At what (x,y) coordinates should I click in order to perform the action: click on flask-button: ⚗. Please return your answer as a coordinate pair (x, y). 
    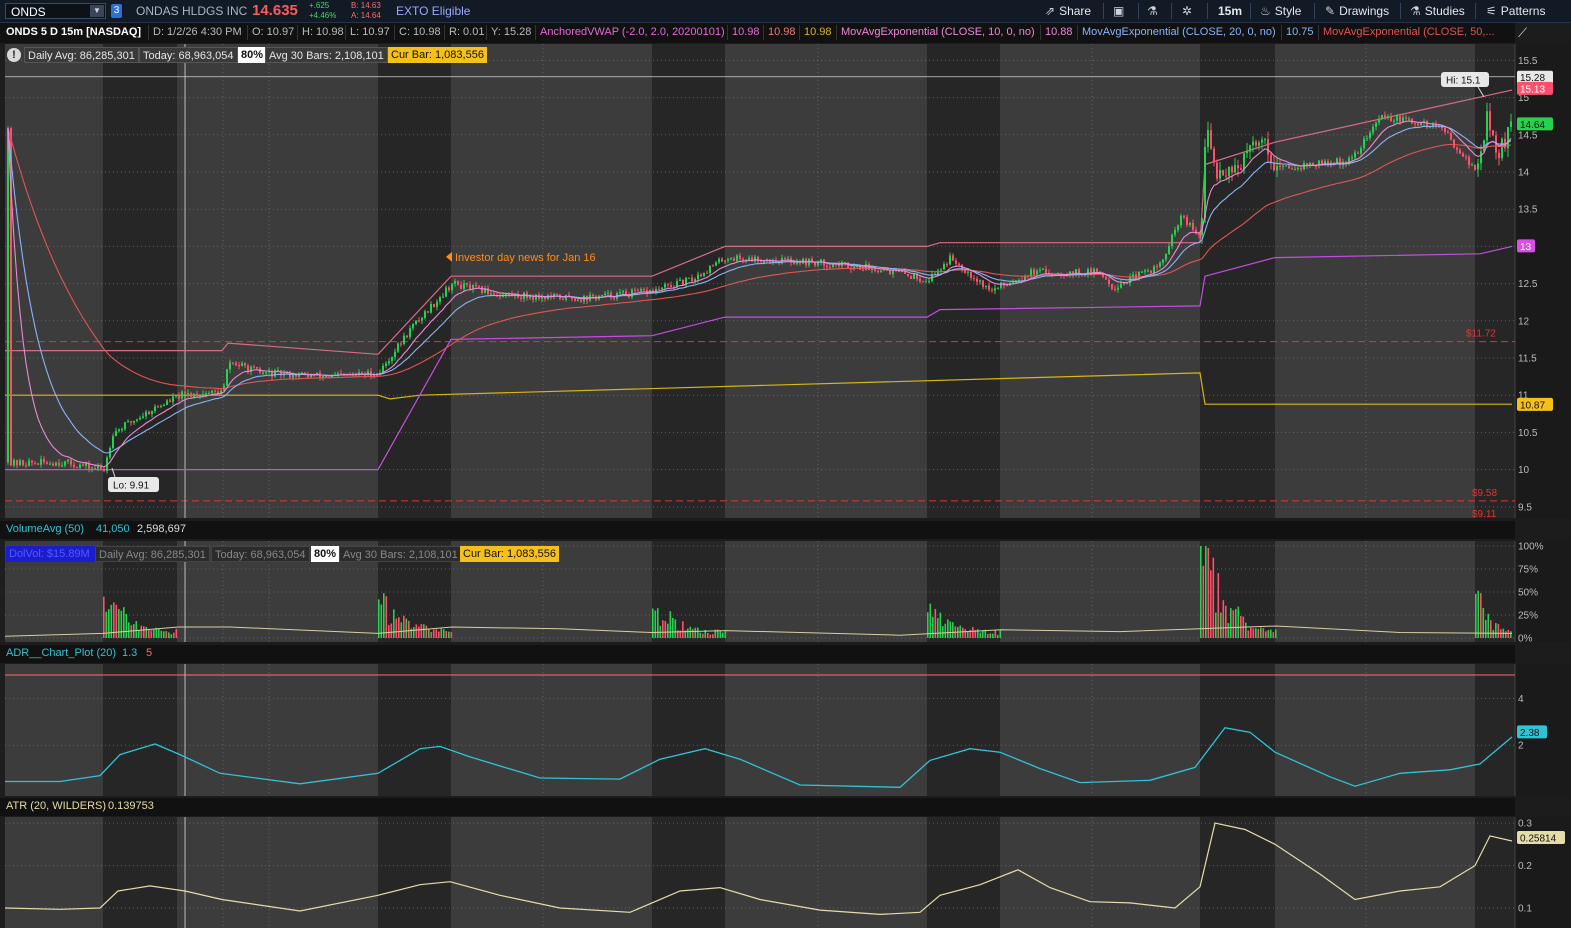
    Looking at the image, I should click on (1154, 11).